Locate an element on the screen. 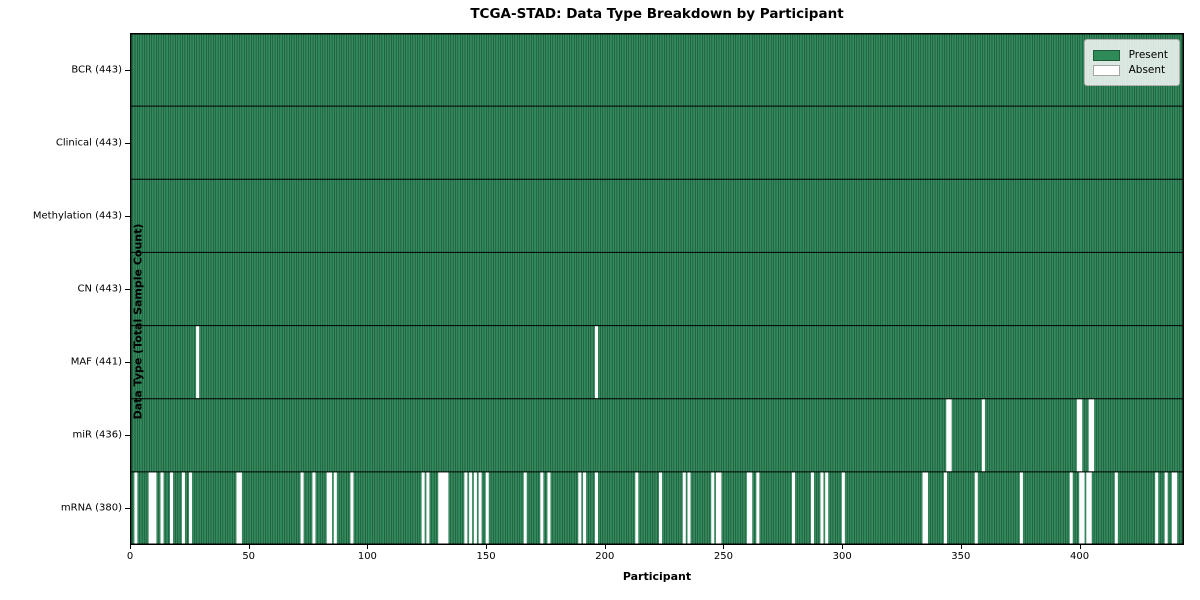 This screenshot has height=600, width=1200. y-tick-label-mRNA: mRNA (380) is located at coordinates (91, 508).